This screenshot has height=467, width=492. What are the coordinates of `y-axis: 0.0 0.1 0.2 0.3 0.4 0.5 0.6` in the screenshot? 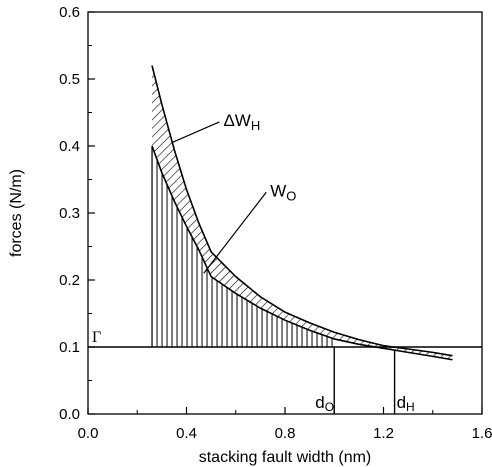 It's located at (77, 213).